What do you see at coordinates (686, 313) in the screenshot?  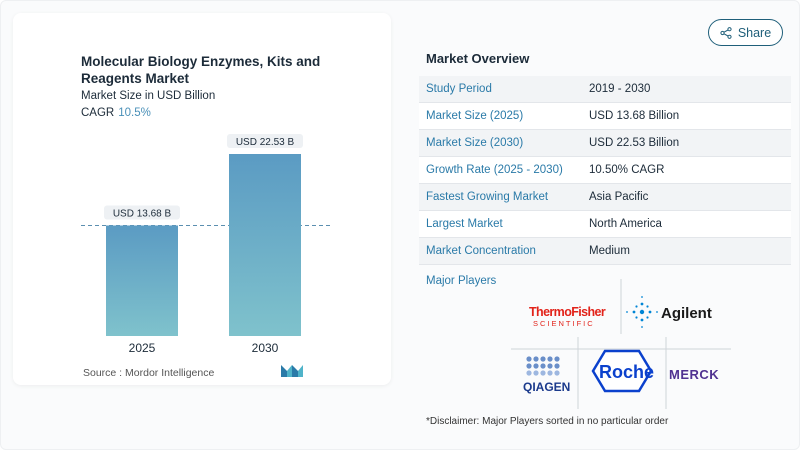 I see `svg-text: Agilent` at bounding box center [686, 313].